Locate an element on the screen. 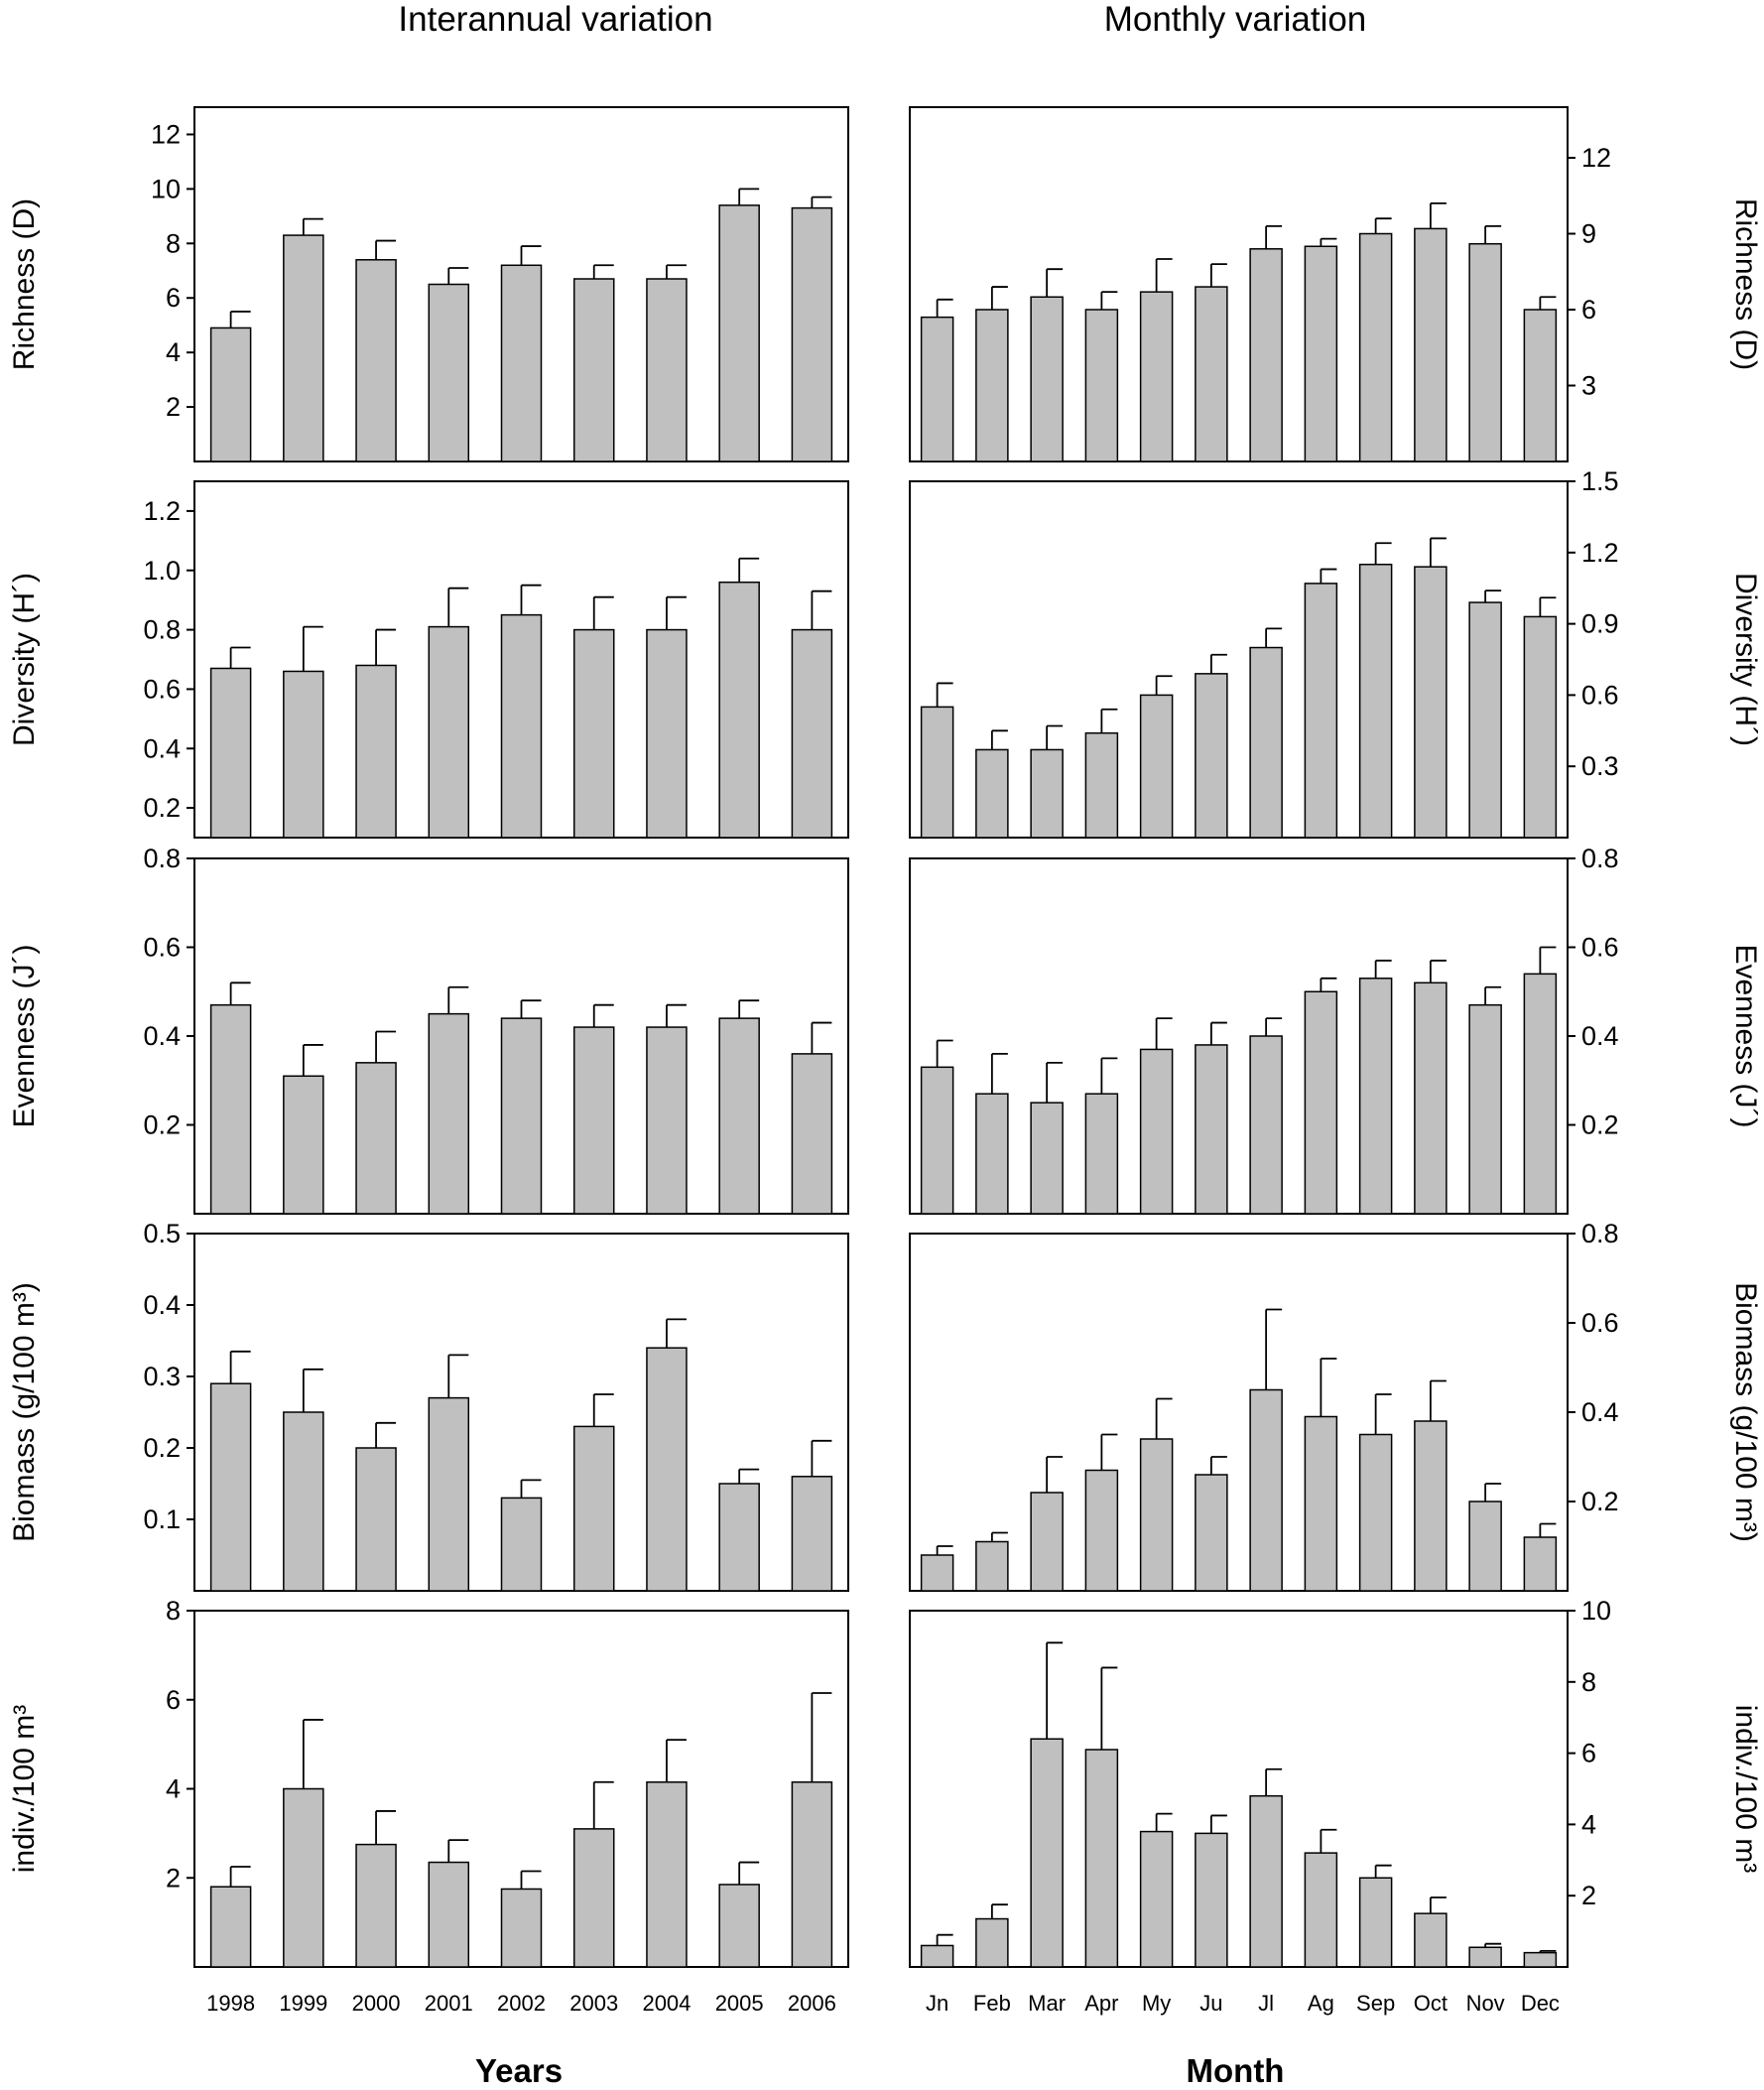 The width and height of the screenshot is (1764, 2090). x-tick-label: 2005 is located at coordinates (739, 2004).